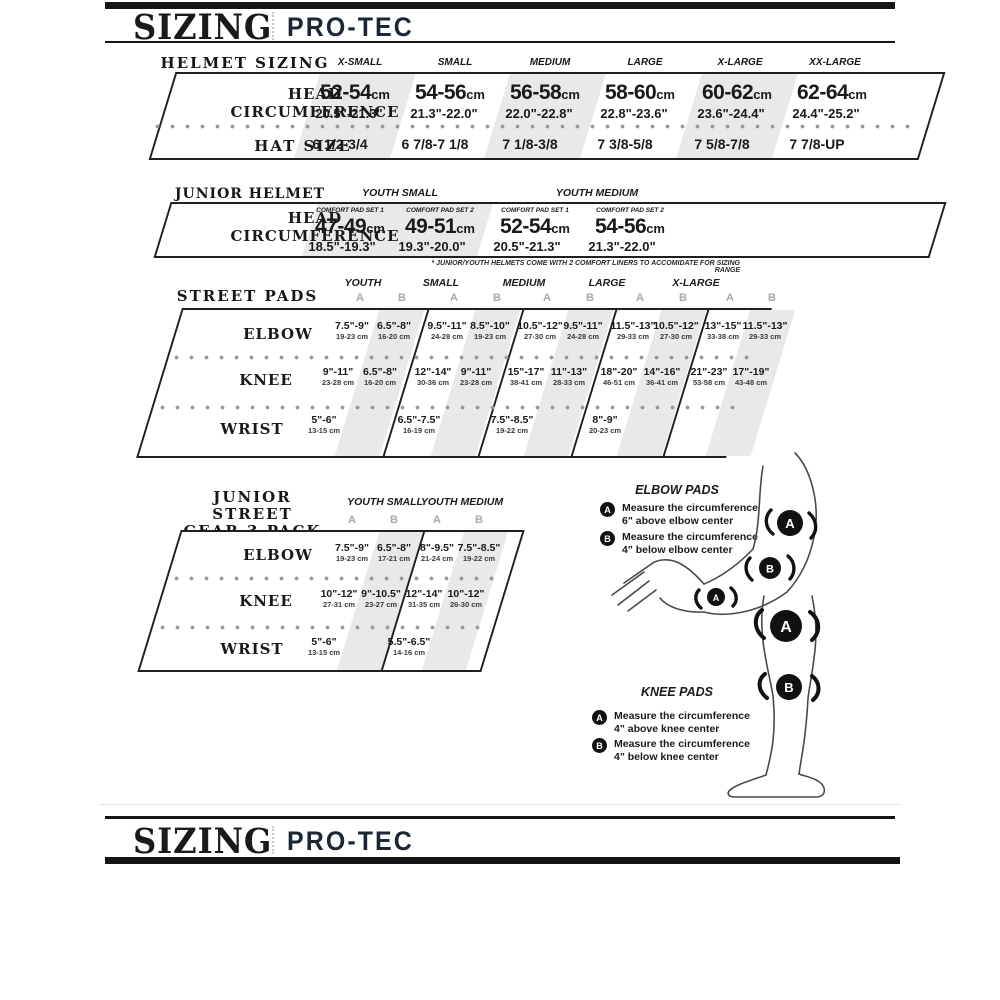 Image resolution: width=1000 pixels, height=1000 pixels. I want to click on col-header-xlarge: X-LARGE, so click(740, 62).